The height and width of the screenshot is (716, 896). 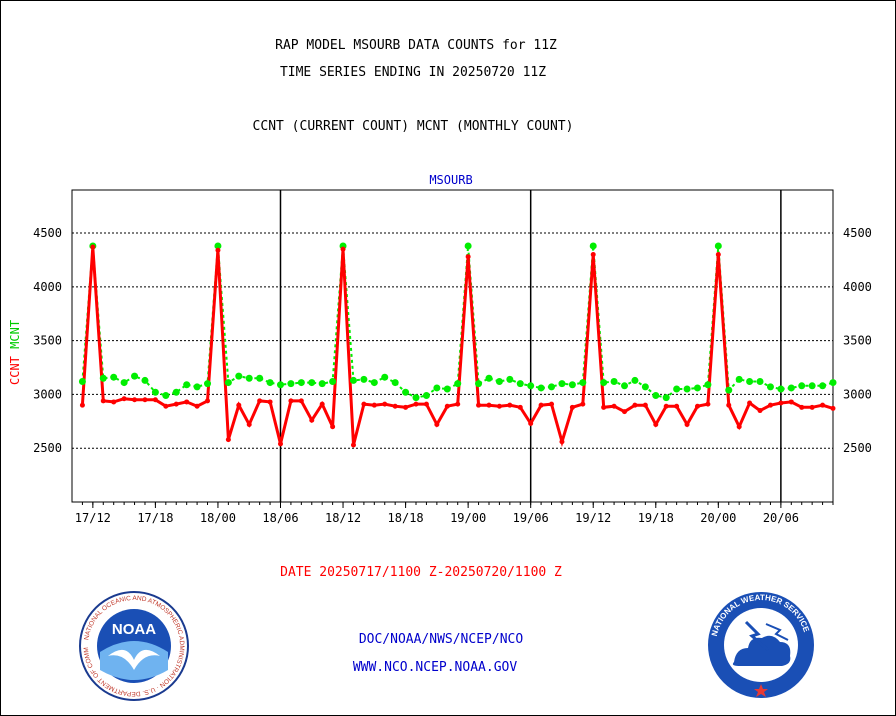 What do you see at coordinates (656, 518) in the screenshot?
I see `x-tick-label: 19/18` at bounding box center [656, 518].